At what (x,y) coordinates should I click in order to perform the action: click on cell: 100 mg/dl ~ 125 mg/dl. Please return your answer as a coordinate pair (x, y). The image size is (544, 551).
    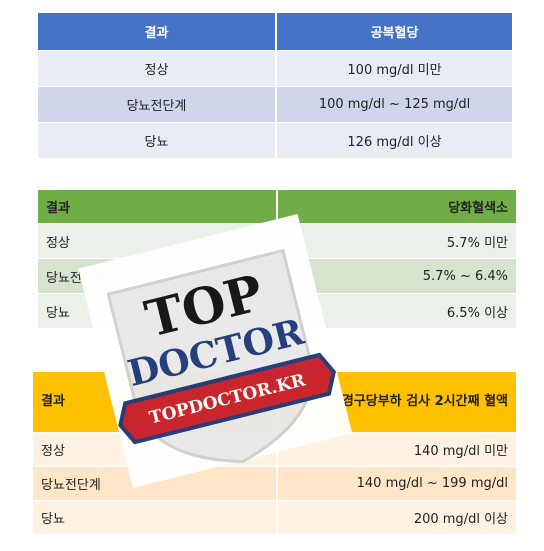
    Looking at the image, I should click on (394, 104).